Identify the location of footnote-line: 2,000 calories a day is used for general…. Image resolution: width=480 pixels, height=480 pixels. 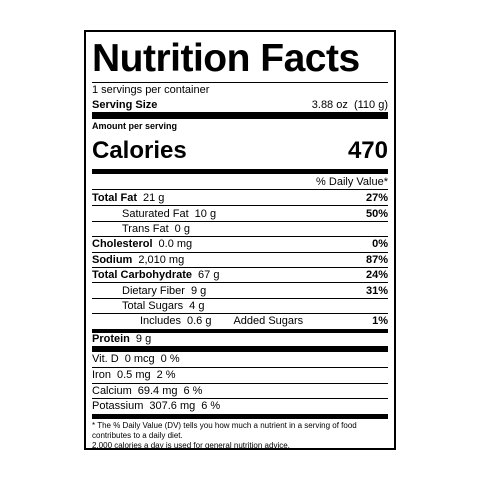
(191, 445).